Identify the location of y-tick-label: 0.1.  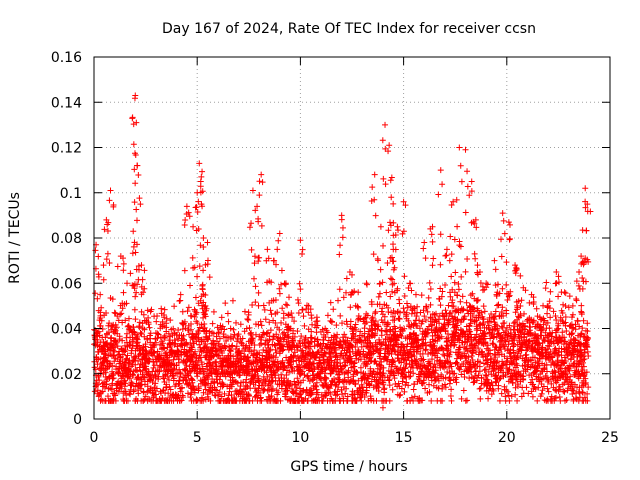
(71, 194).